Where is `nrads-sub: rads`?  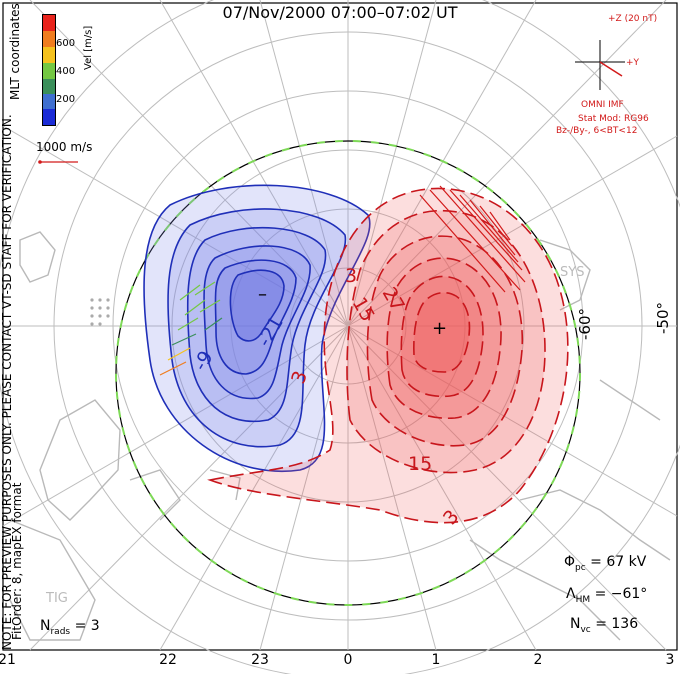
nrads-sub: rads is located at coordinates (60, 631).